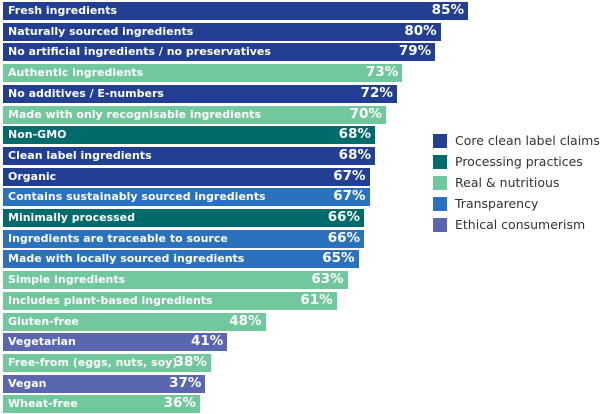 This screenshot has width=600, height=414. What do you see at coordinates (104, 383) in the screenshot?
I see `bar-vegan: Vegan 37%` at bounding box center [104, 383].